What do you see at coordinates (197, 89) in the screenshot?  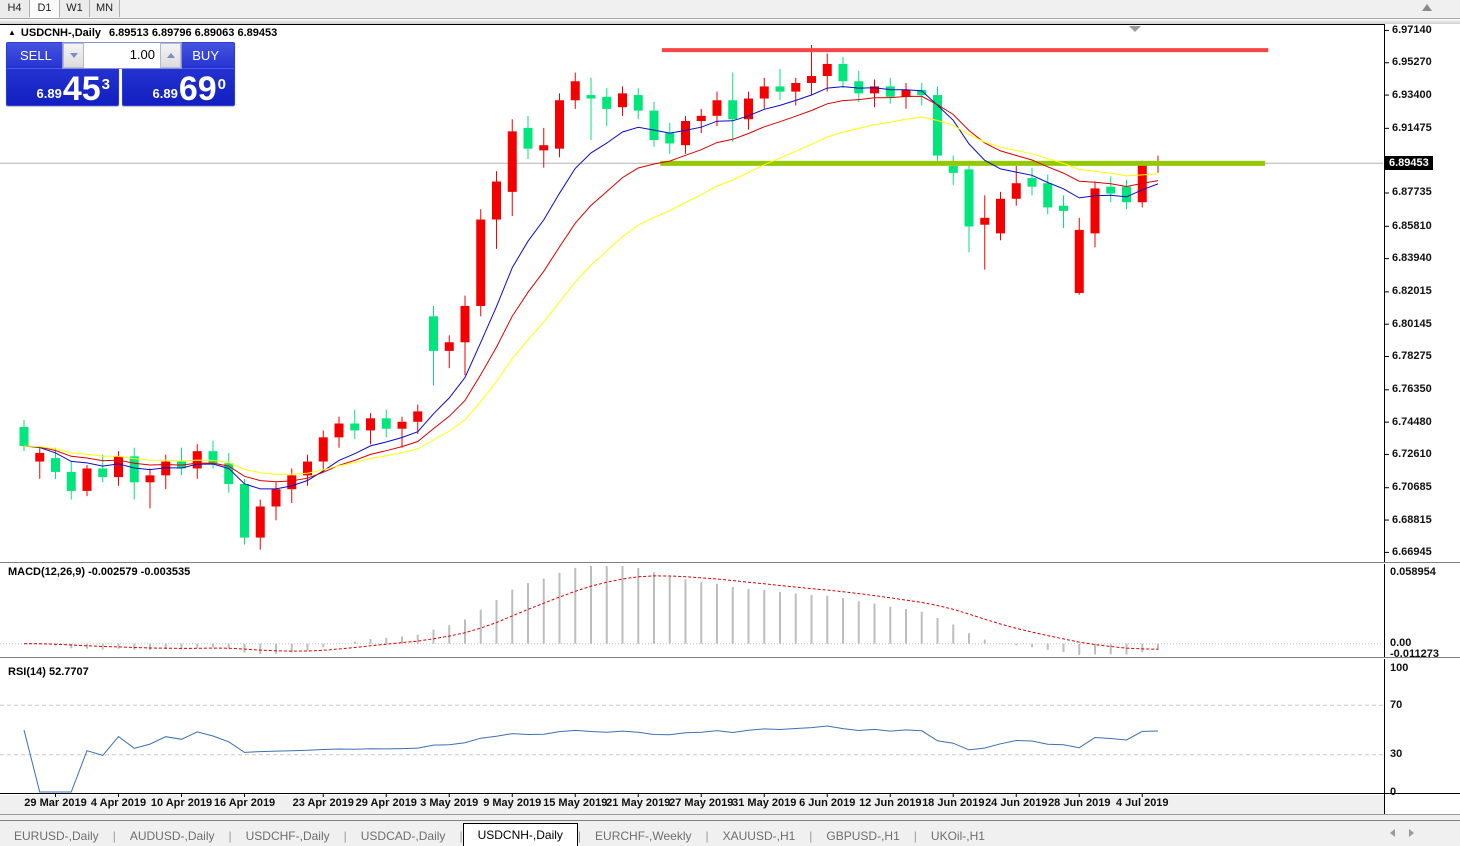 I see `buy-price-main: 69` at bounding box center [197, 89].